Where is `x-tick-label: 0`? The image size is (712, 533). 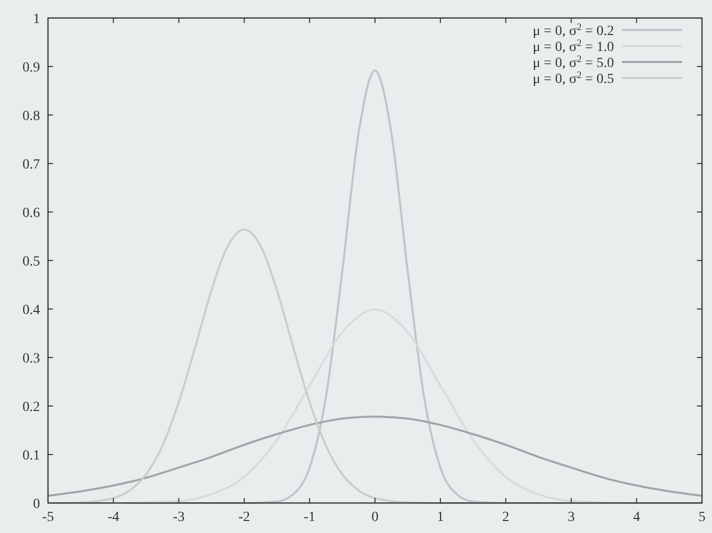
x-tick-label: 0 is located at coordinates (375, 517).